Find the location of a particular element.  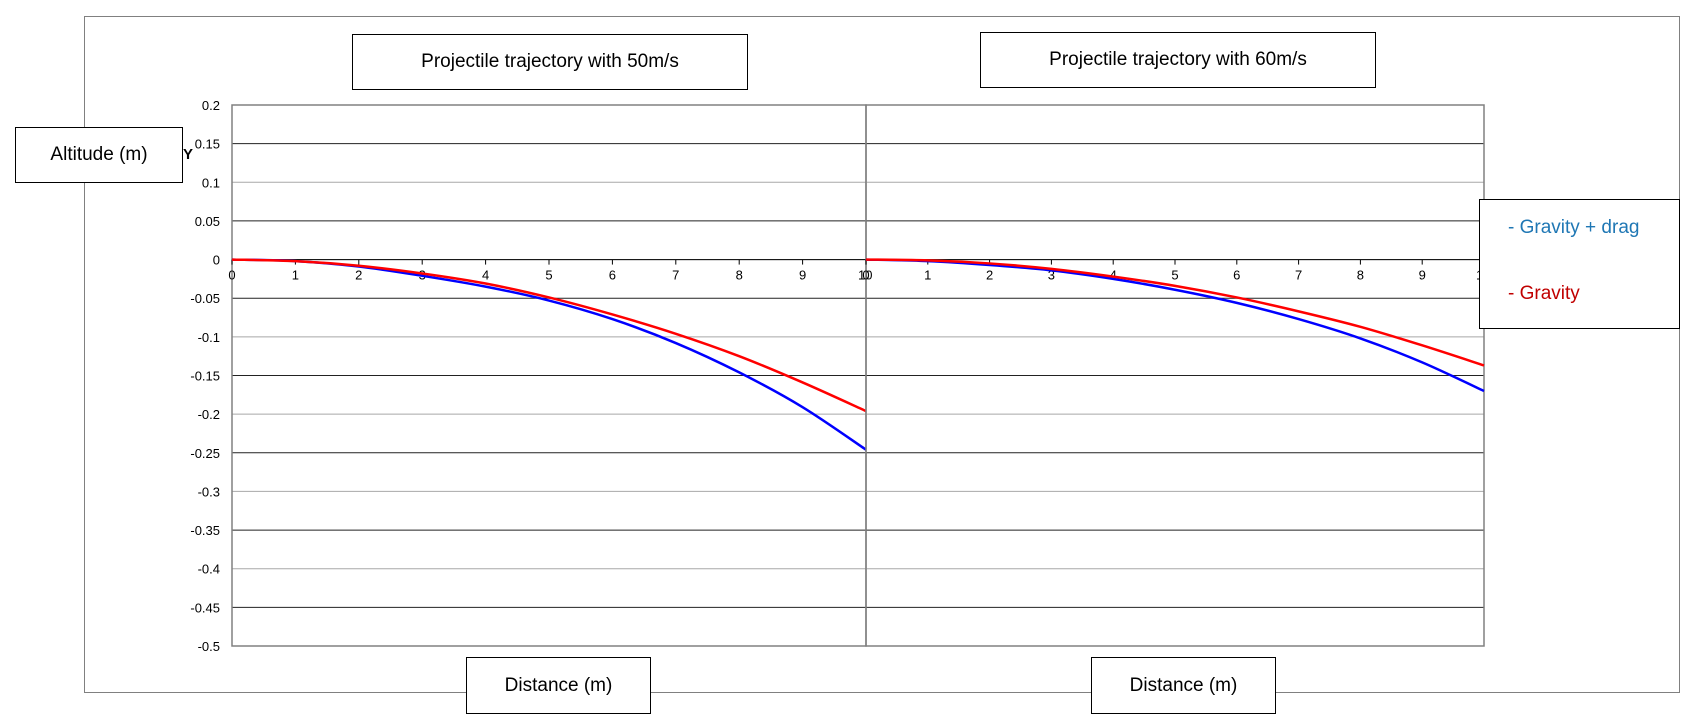

series-line-gravity-drag-left is located at coordinates (549, 354).